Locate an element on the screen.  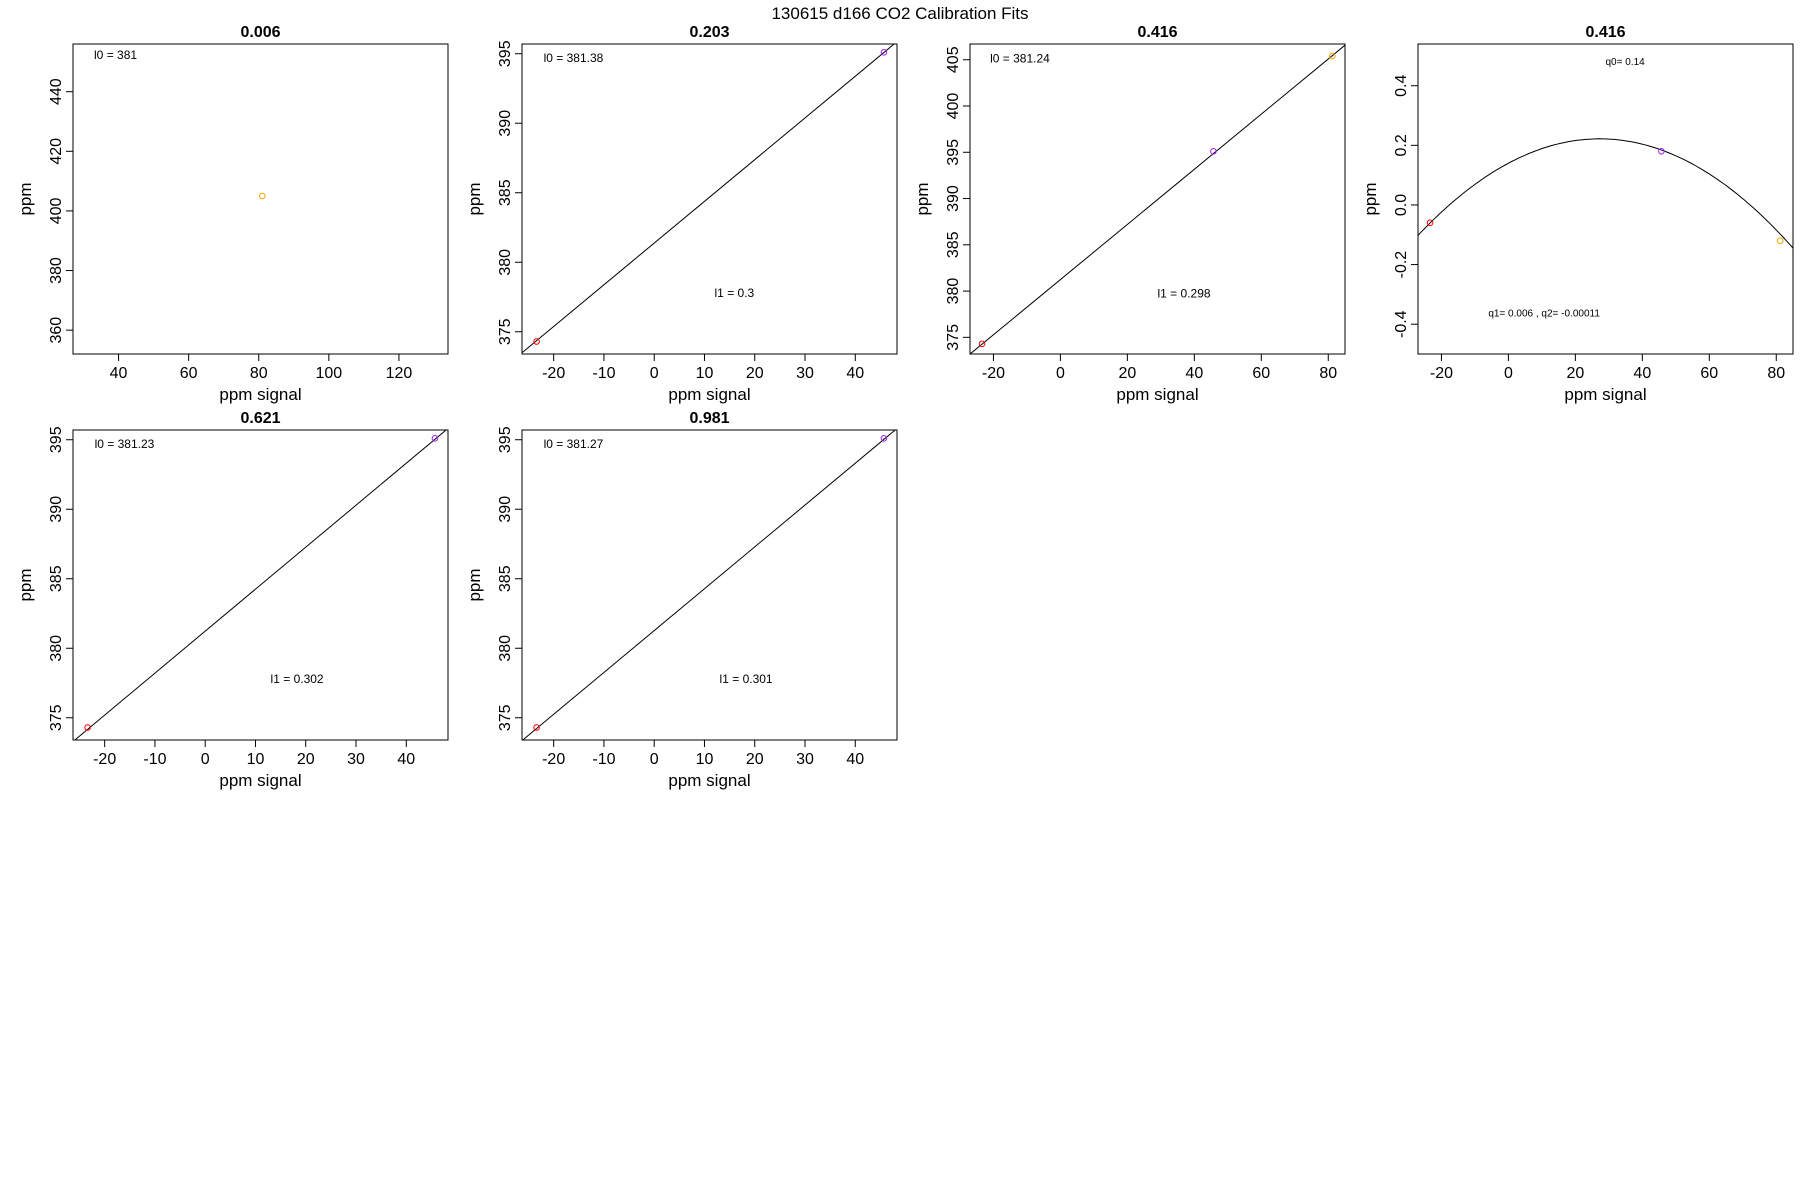
fit-curve is located at coordinates (1605, 193).